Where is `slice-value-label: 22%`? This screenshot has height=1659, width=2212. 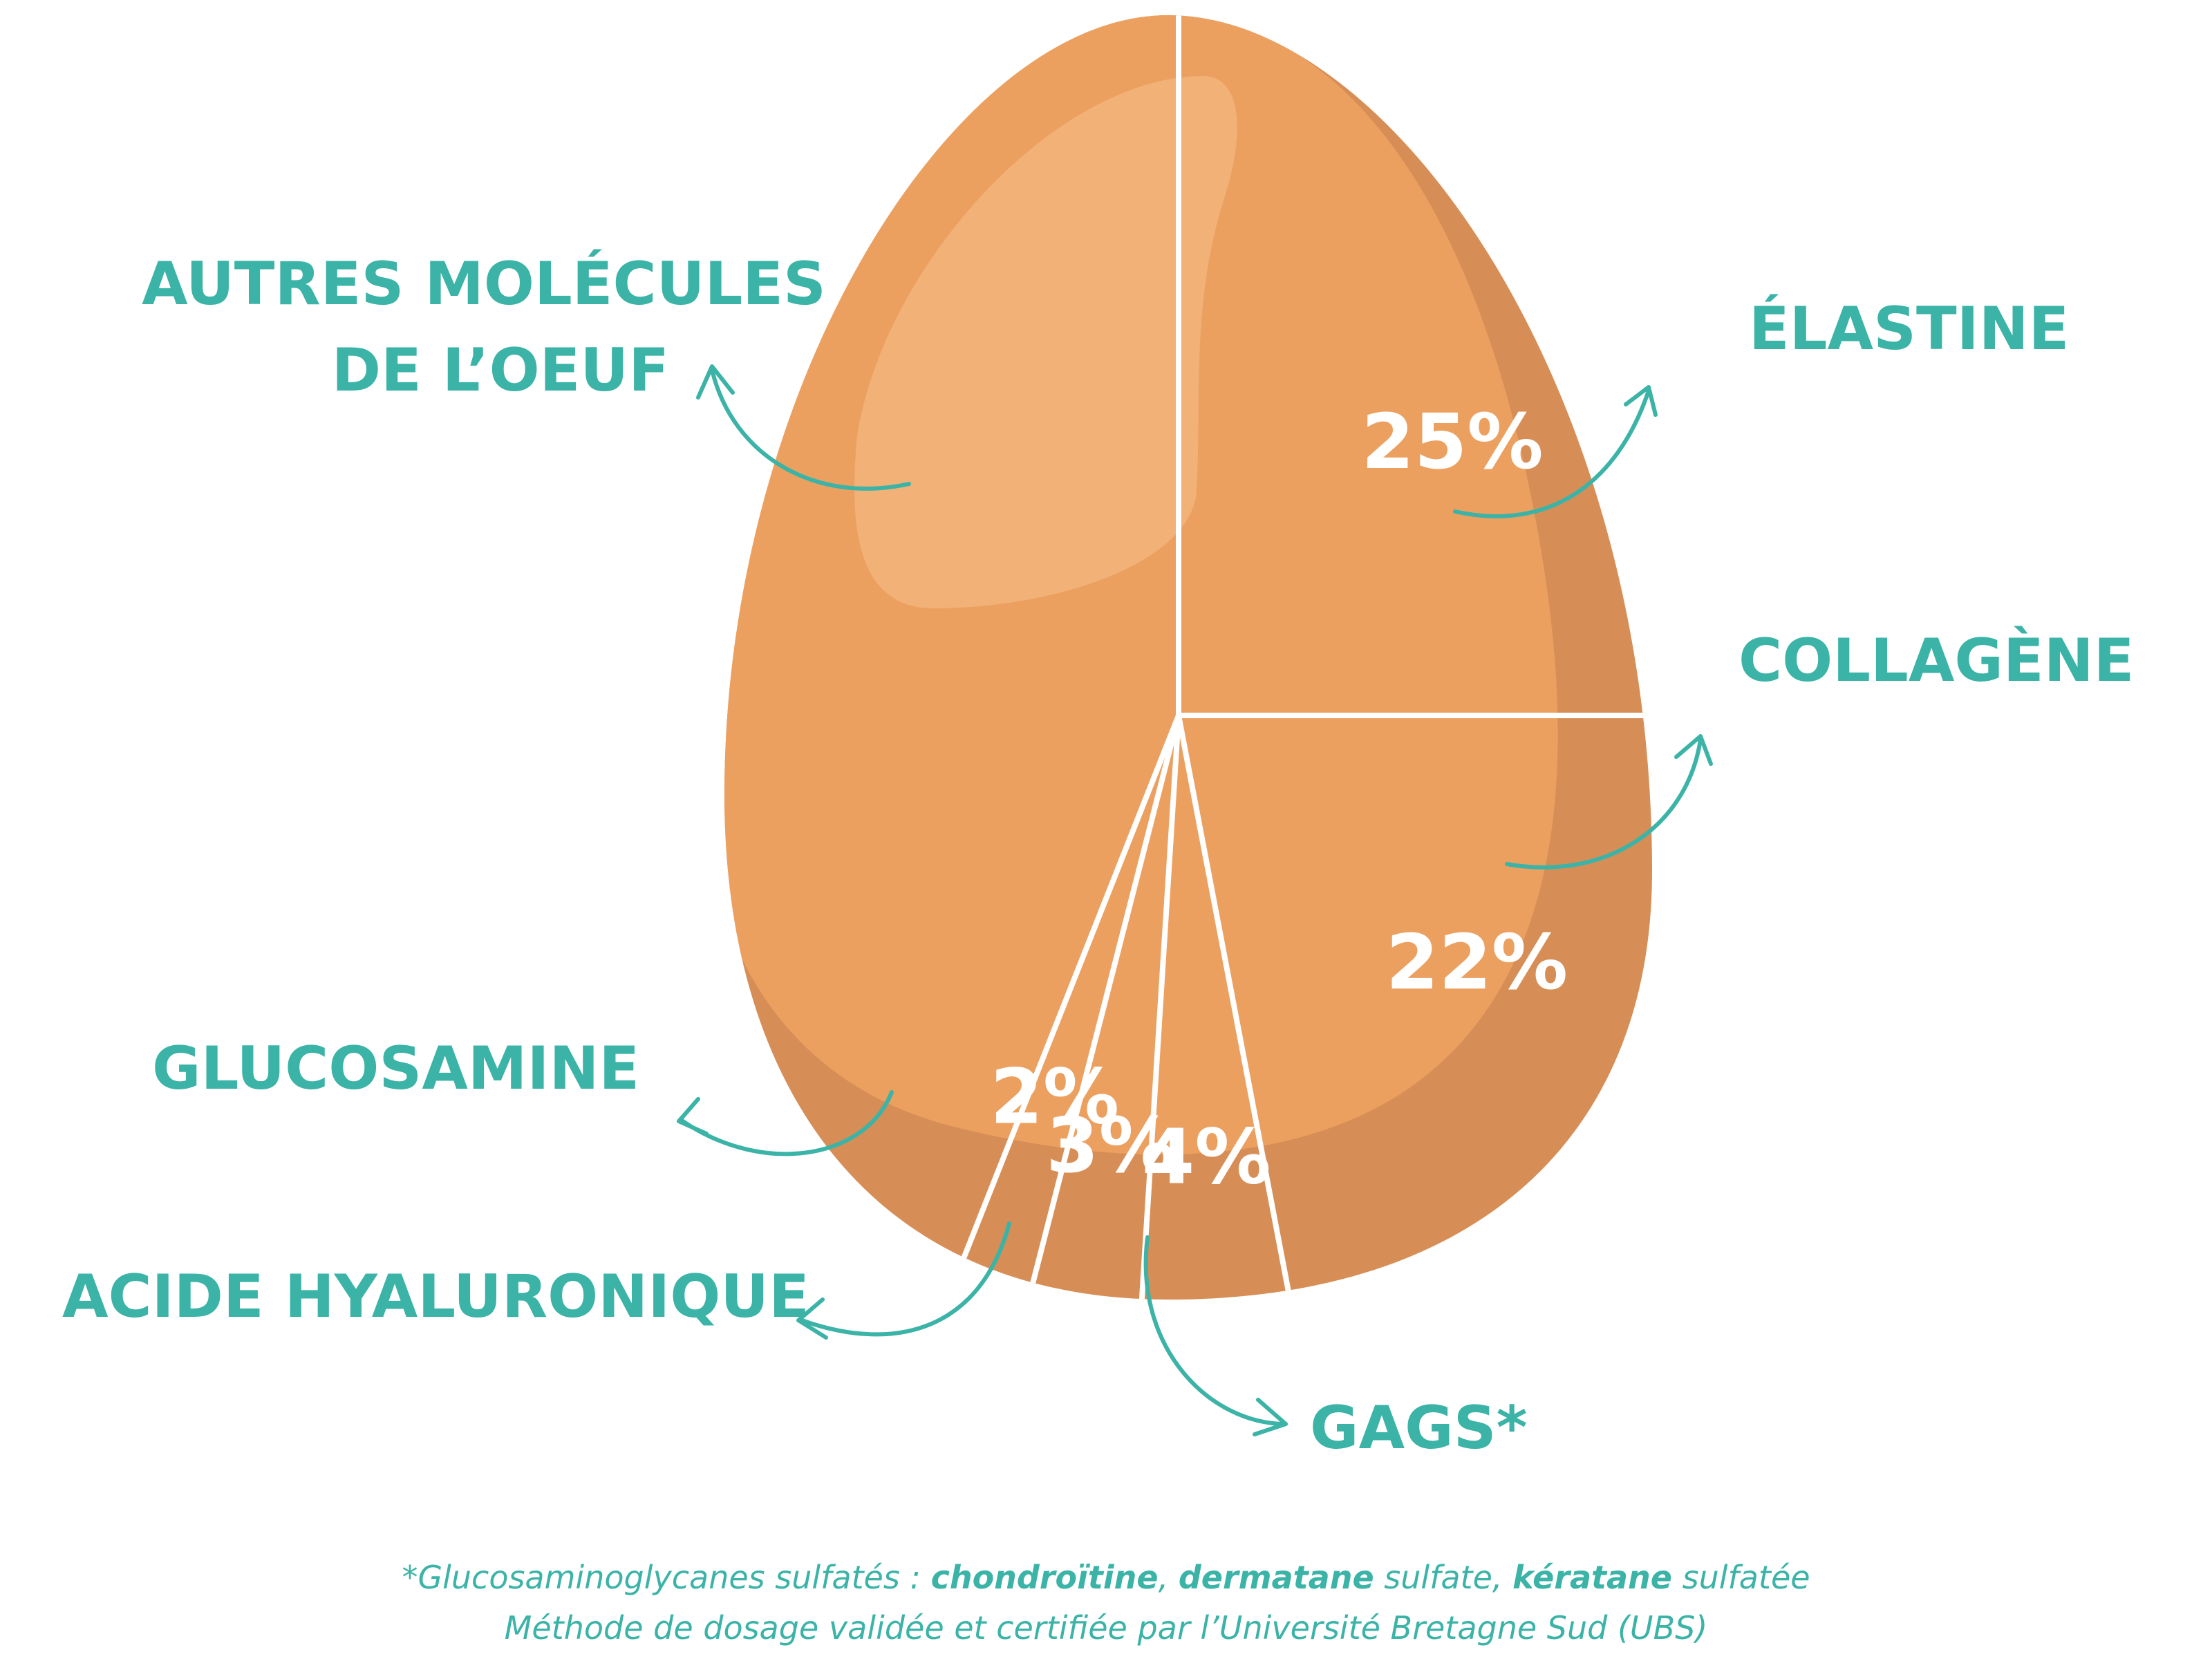
slice-value-label: 22% is located at coordinates (1477, 962).